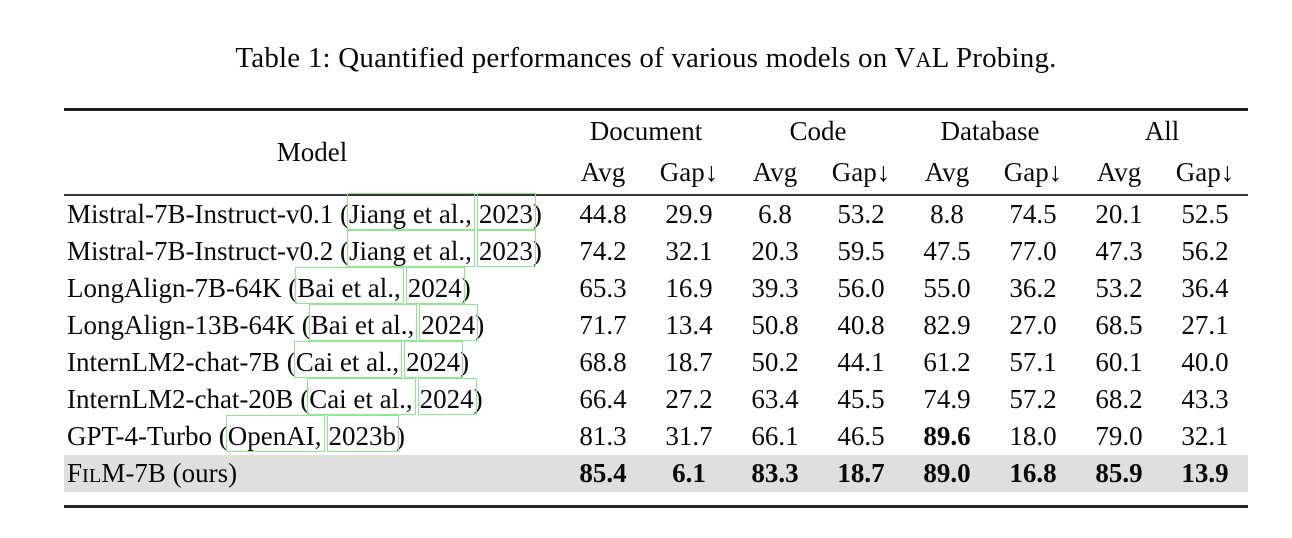 The width and height of the screenshot is (1292, 538). Describe the element at coordinates (1205, 214) in the screenshot. I see `value-cell: 52.5` at that location.